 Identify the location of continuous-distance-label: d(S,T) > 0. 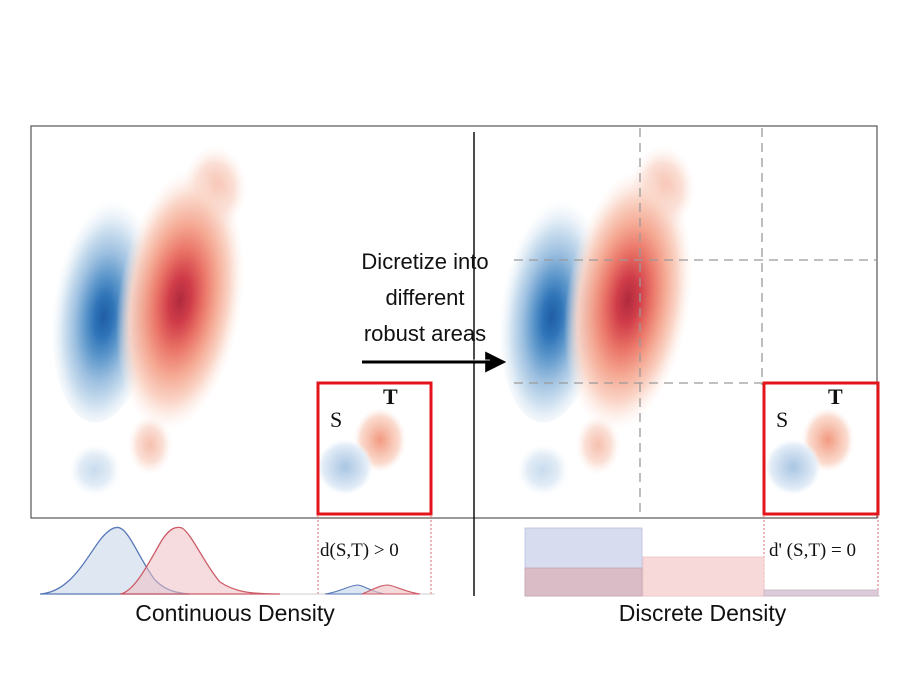
(359, 550).